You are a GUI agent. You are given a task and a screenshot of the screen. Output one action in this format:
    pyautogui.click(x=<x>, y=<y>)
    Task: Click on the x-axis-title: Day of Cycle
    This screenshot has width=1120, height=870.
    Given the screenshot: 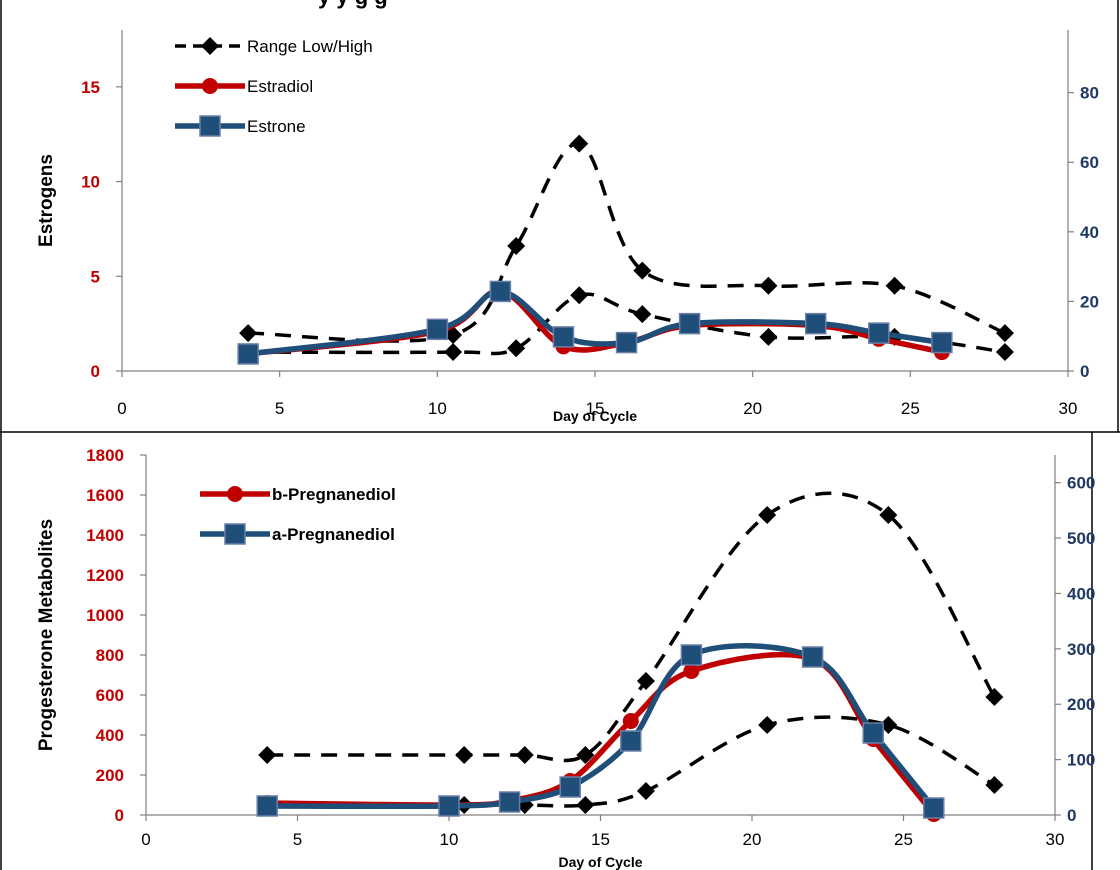 What is the action you would take?
    pyautogui.click(x=600, y=862)
    